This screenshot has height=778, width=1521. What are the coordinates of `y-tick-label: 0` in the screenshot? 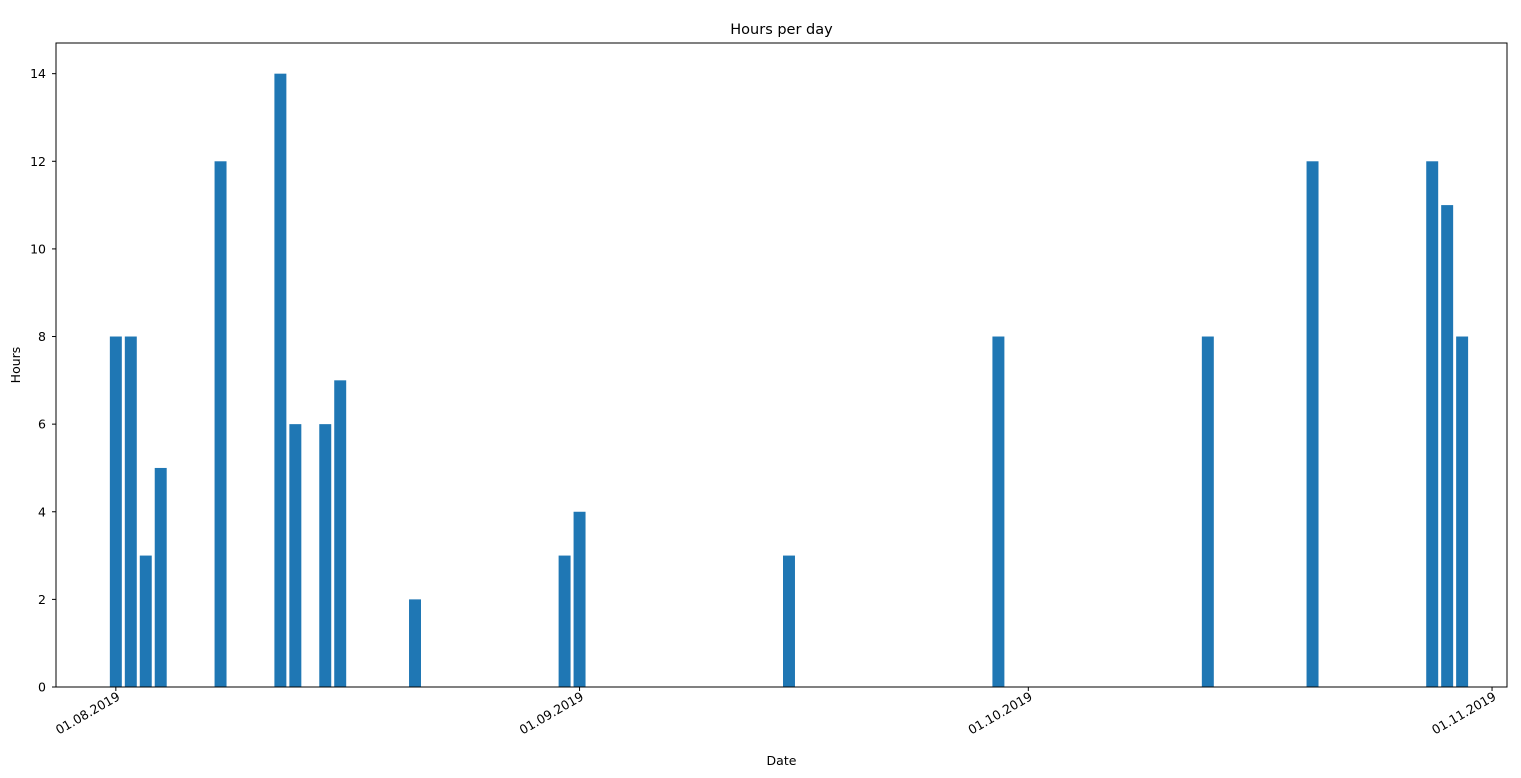 It's located at (42, 687).